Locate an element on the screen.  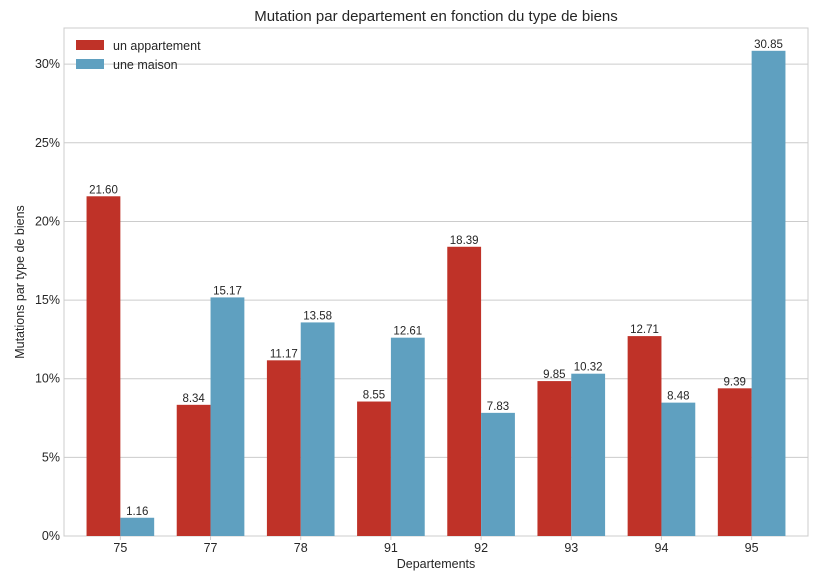
data-label: 12.71 is located at coordinates (644, 330).